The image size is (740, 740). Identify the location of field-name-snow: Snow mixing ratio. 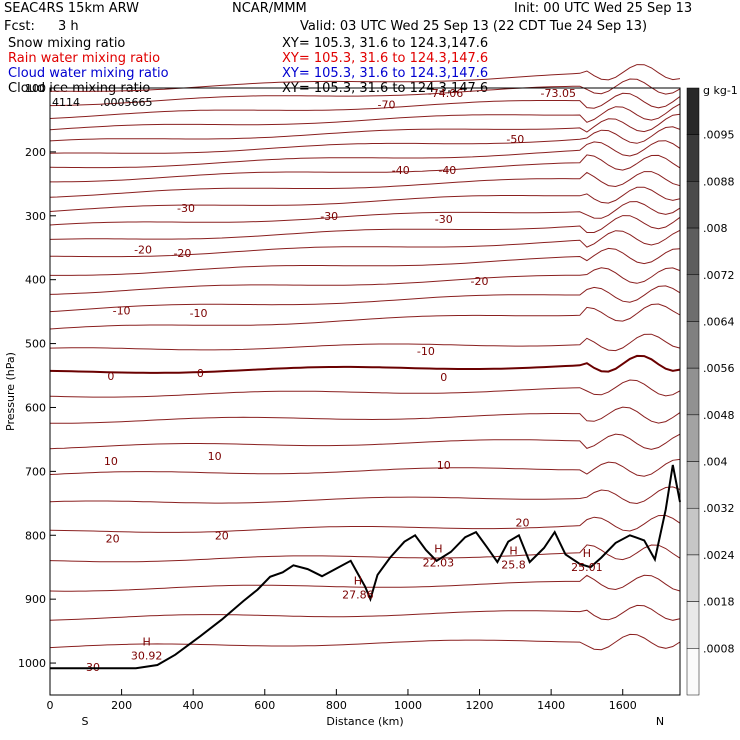
(67, 43).